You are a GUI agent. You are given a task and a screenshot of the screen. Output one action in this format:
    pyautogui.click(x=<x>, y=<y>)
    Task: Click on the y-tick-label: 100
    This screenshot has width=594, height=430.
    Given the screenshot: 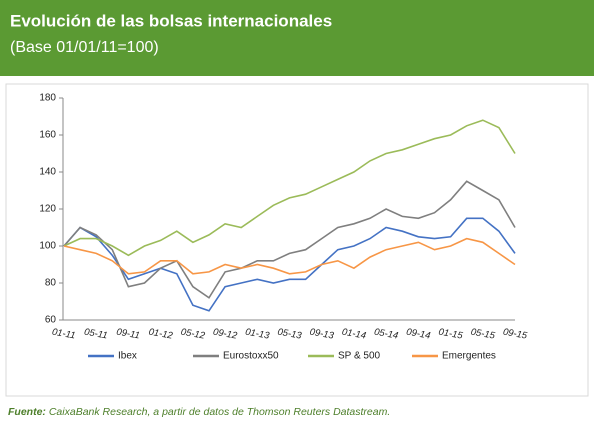 What is the action you would take?
    pyautogui.click(x=47, y=246)
    